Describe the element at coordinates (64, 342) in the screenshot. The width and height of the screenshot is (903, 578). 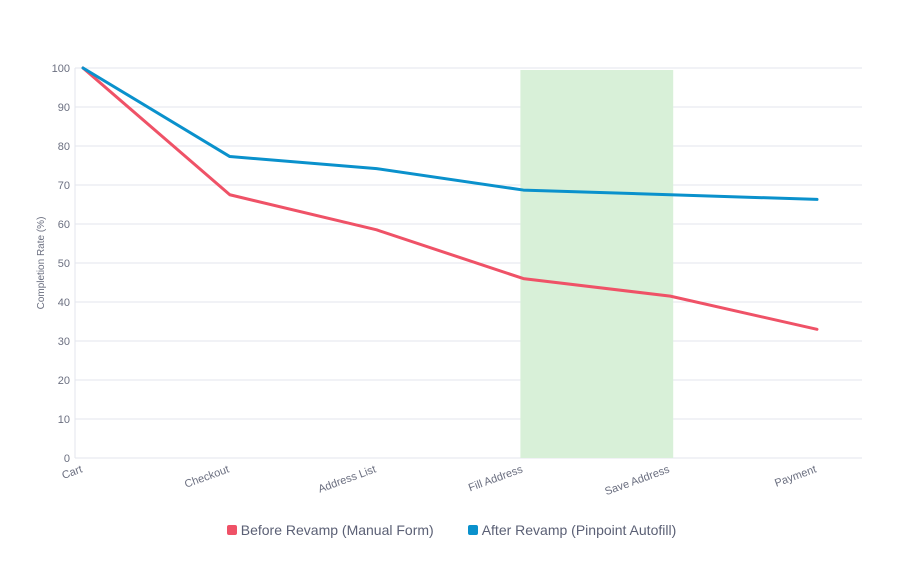
I see `y-tick-30: 30` at that location.